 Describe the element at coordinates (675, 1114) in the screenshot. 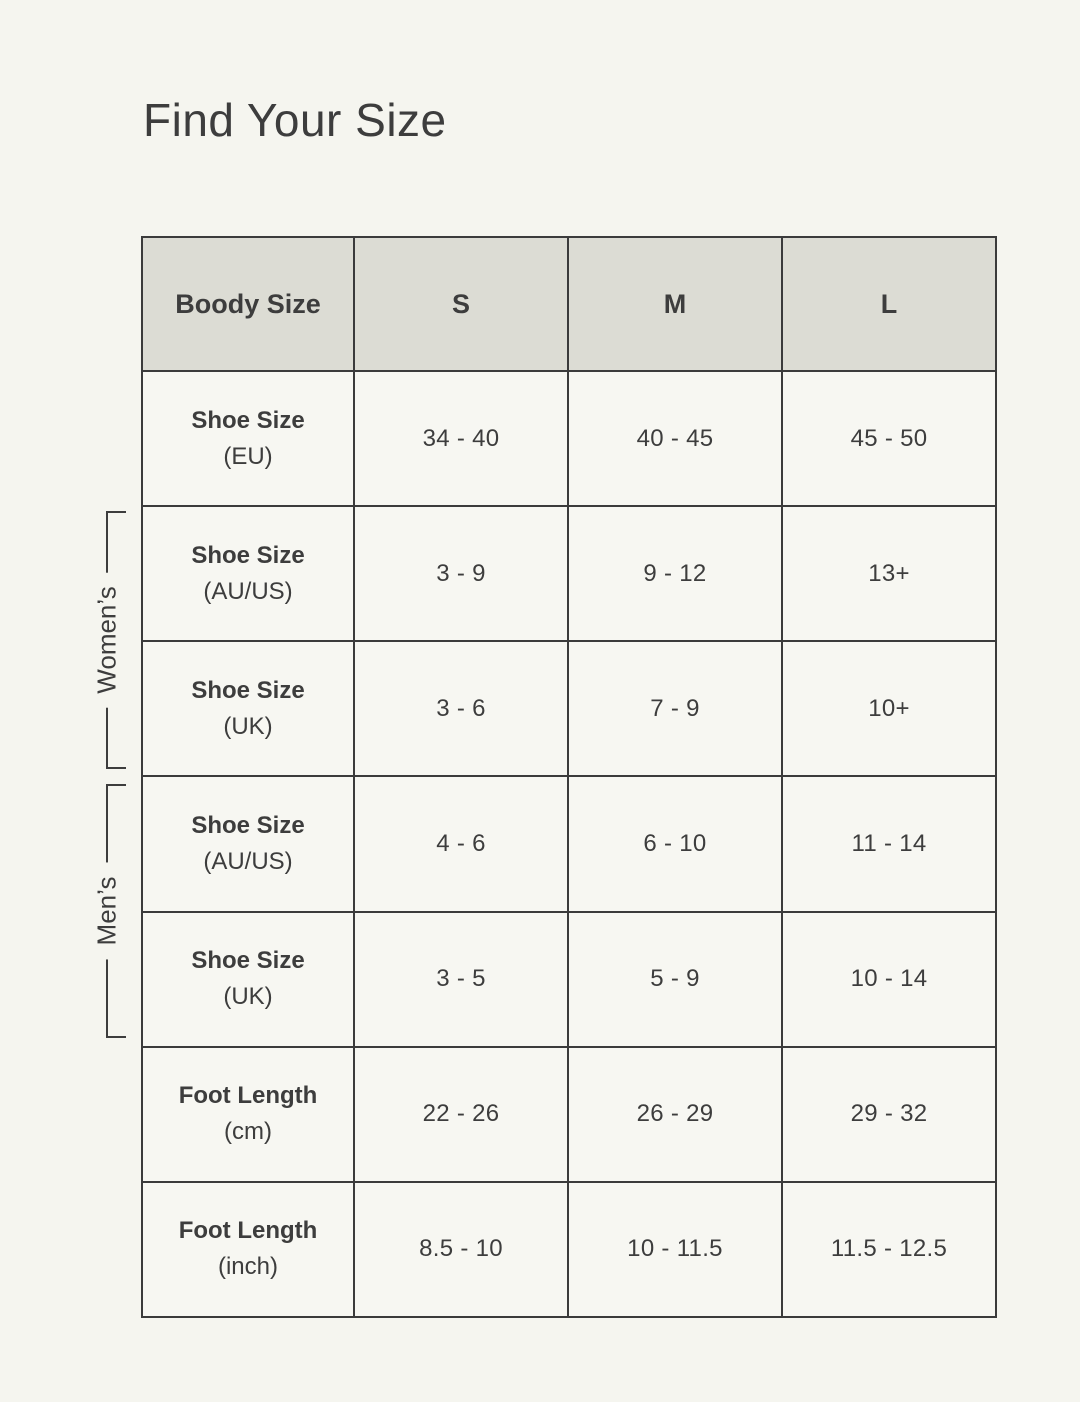

I see `size-value-cell: 26 - 29` at that location.